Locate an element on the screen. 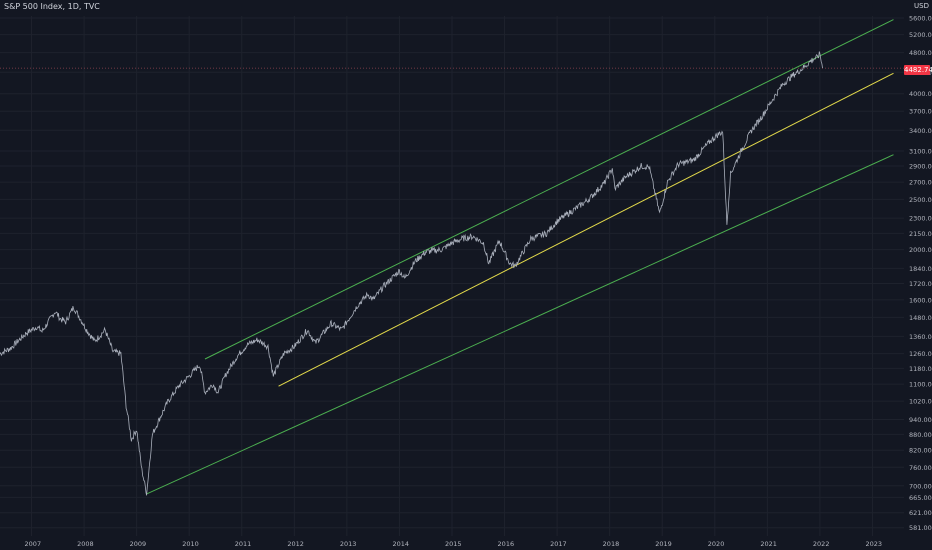 This screenshot has height=550, width=932. currency-label: USD is located at coordinates (921, 6).